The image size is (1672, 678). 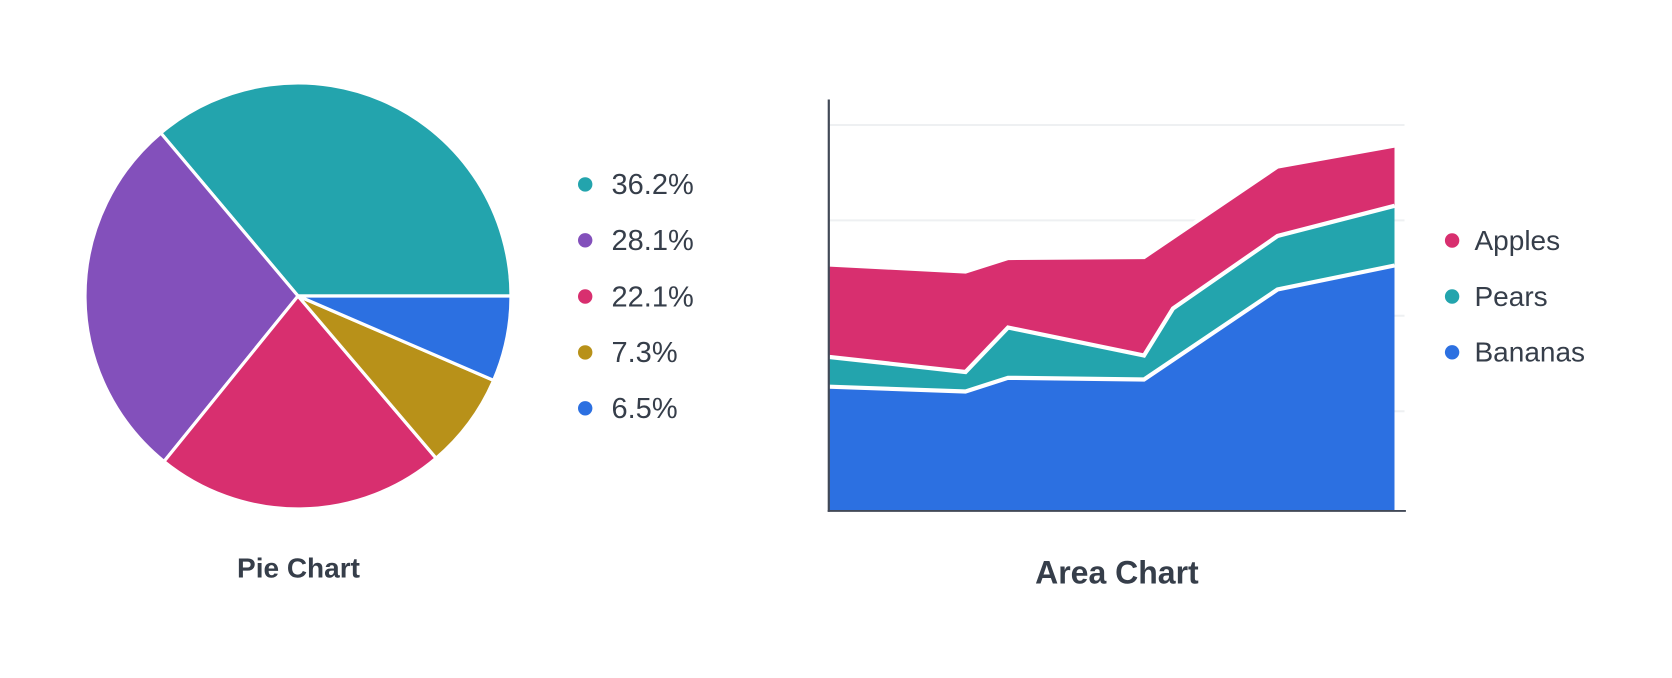 What do you see at coordinates (653, 185) in the screenshot?
I see `svg-text: 36.2%` at bounding box center [653, 185].